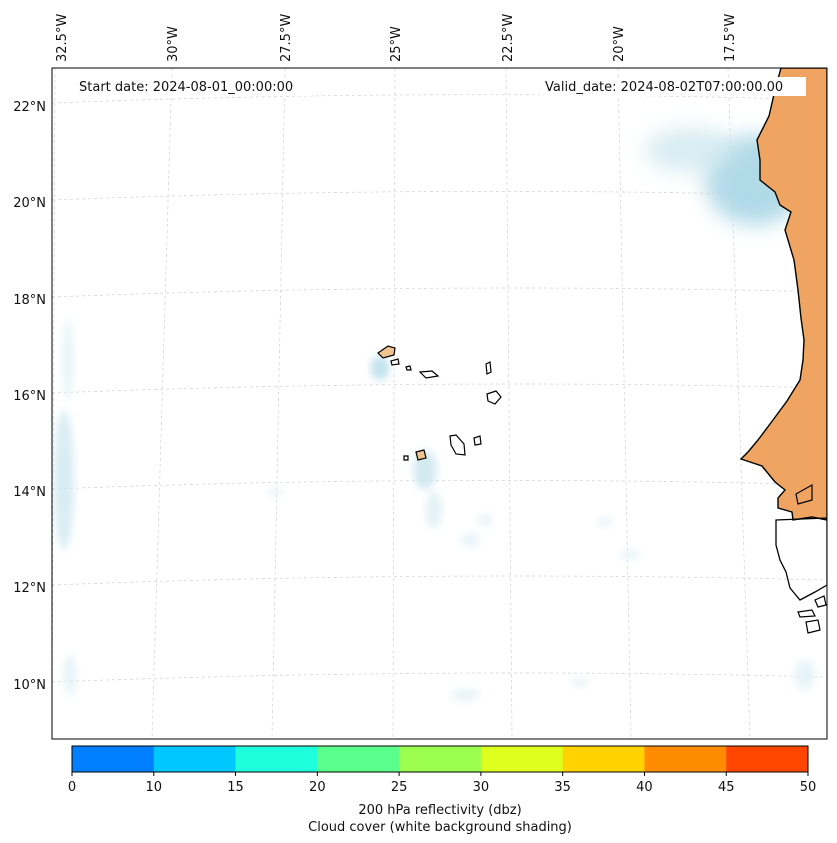 The width and height of the screenshot is (837, 843). What do you see at coordinates (488, 368) in the screenshot?
I see `sal-island` at bounding box center [488, 368].